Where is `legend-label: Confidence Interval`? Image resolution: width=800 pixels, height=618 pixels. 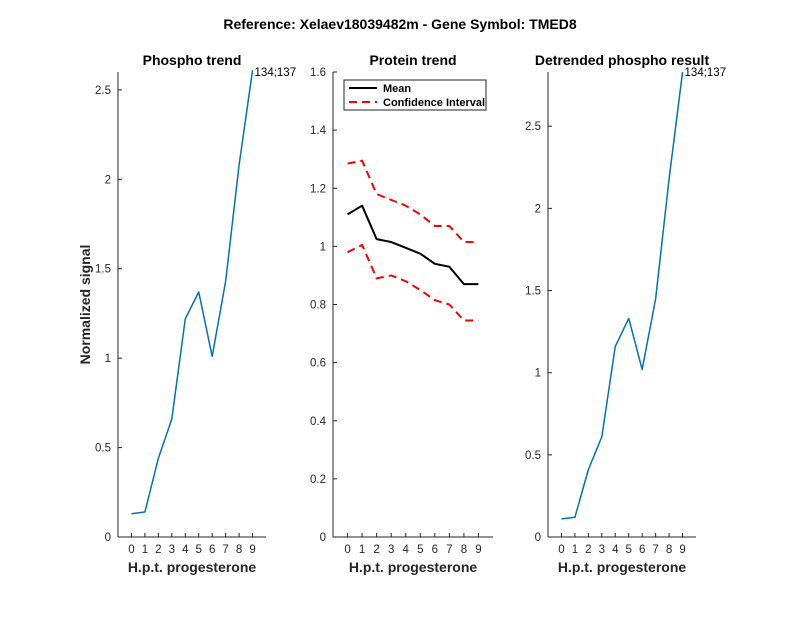 legend-label: Confidence Interval is located at coordinates (434, 103).